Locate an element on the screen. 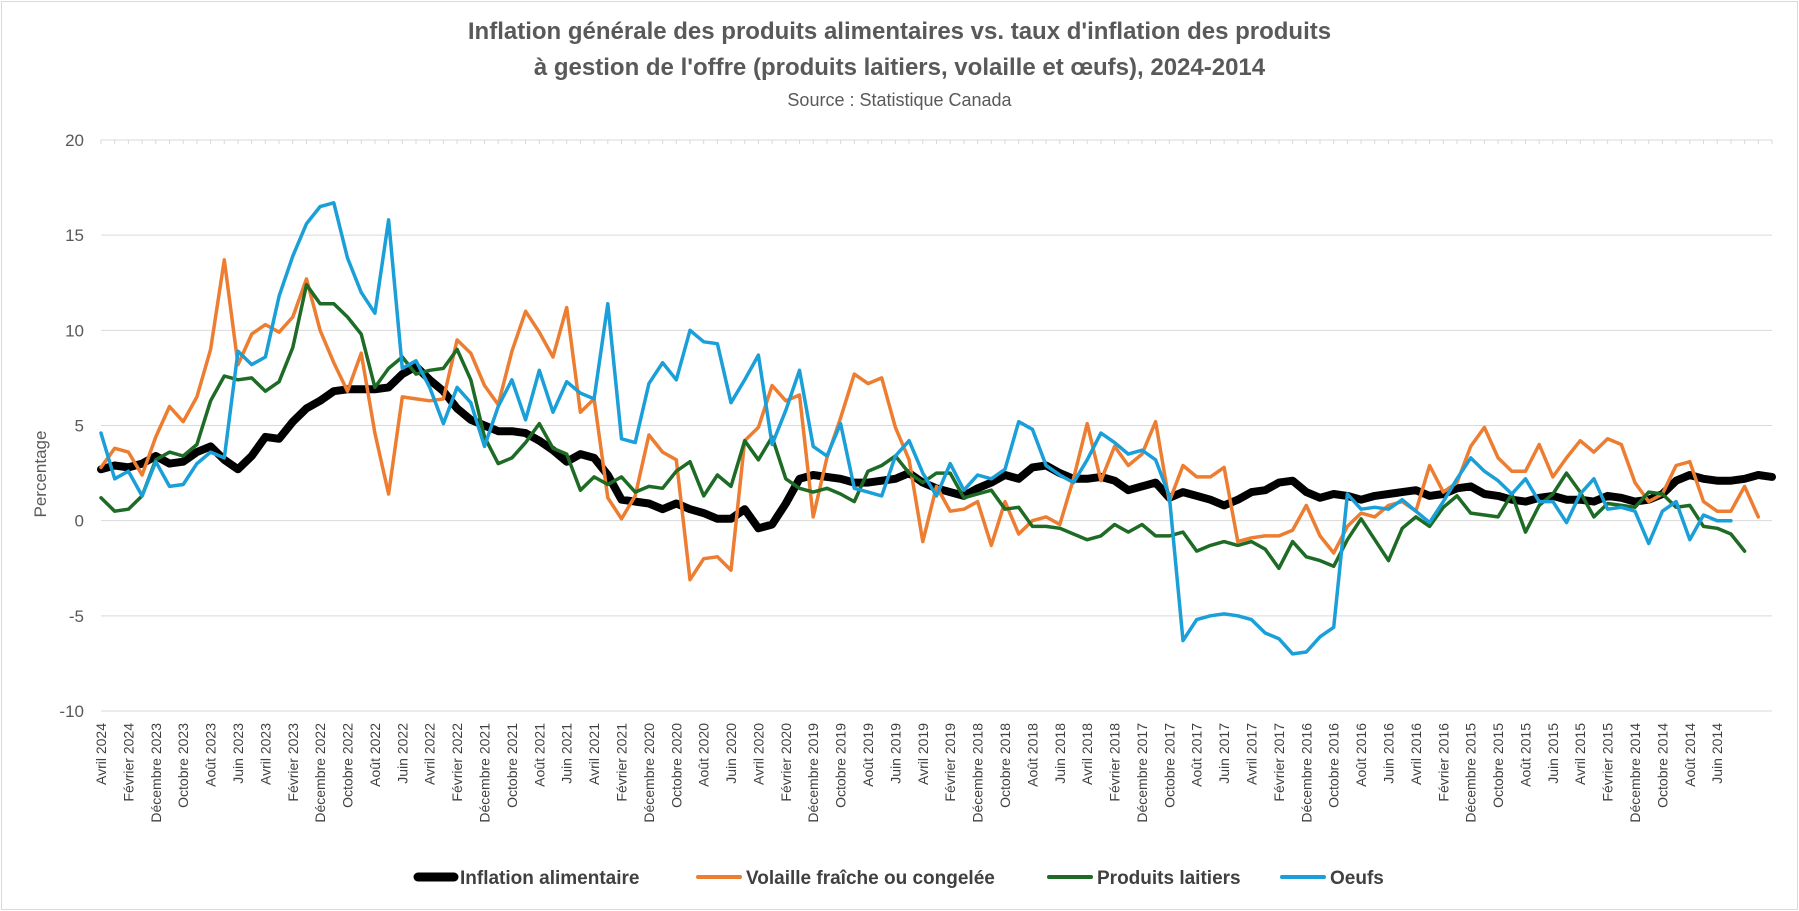 Image resolution: width=1799 pixels, height=911 pixels. x-tick-label: Avril 2020 is located at coordinates (758, 754).